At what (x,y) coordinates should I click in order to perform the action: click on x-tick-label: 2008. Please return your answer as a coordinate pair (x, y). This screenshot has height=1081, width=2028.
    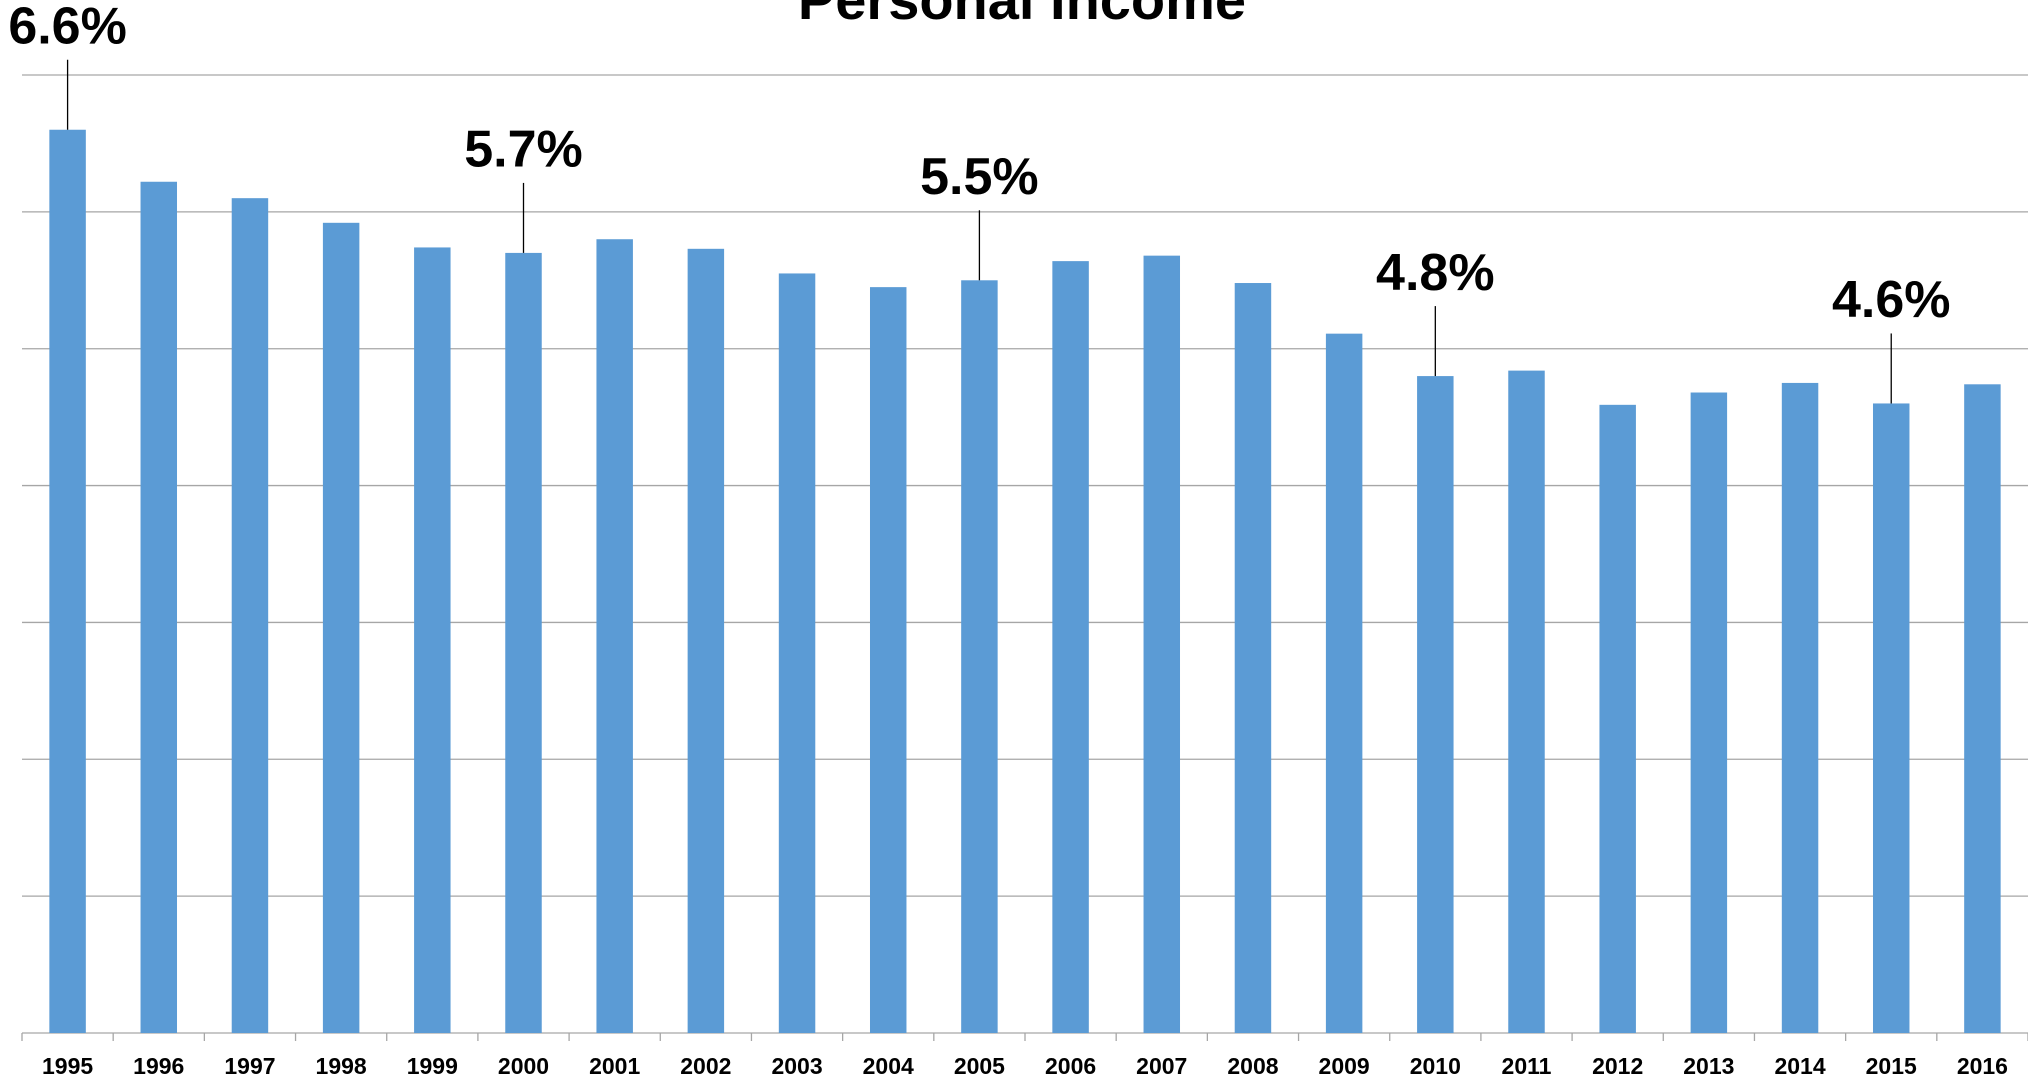
    Looking at the image, I should click on (1252, 1066).